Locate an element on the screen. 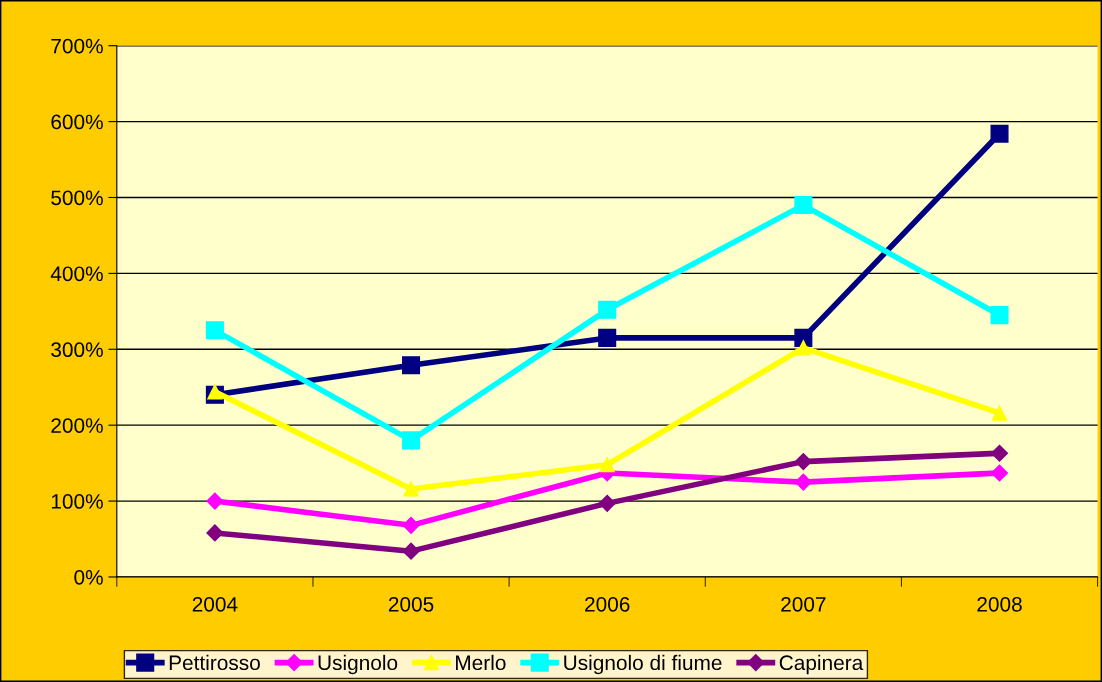  x-tick-label: 2006 is located at coordinates (607, 604).